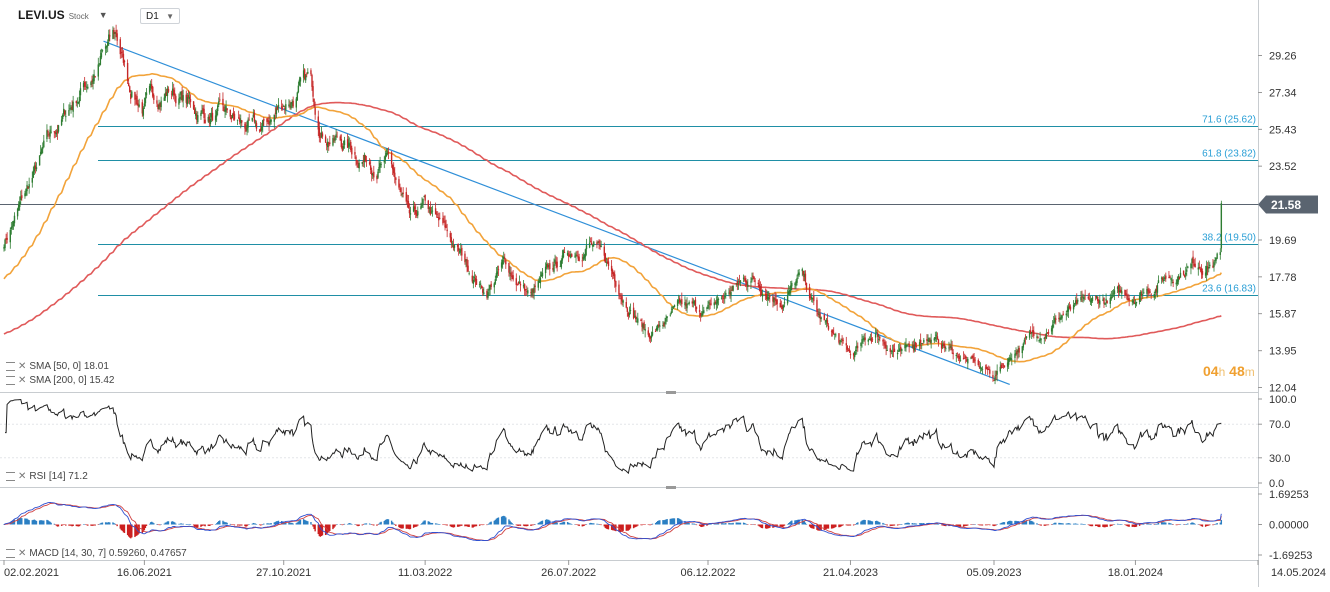 The width and height of the screenshot is (1330, 592). Describe the element at coordinates (160, 16) in the screenshot. I see `timeframe-select: D1 ▼` at that location.